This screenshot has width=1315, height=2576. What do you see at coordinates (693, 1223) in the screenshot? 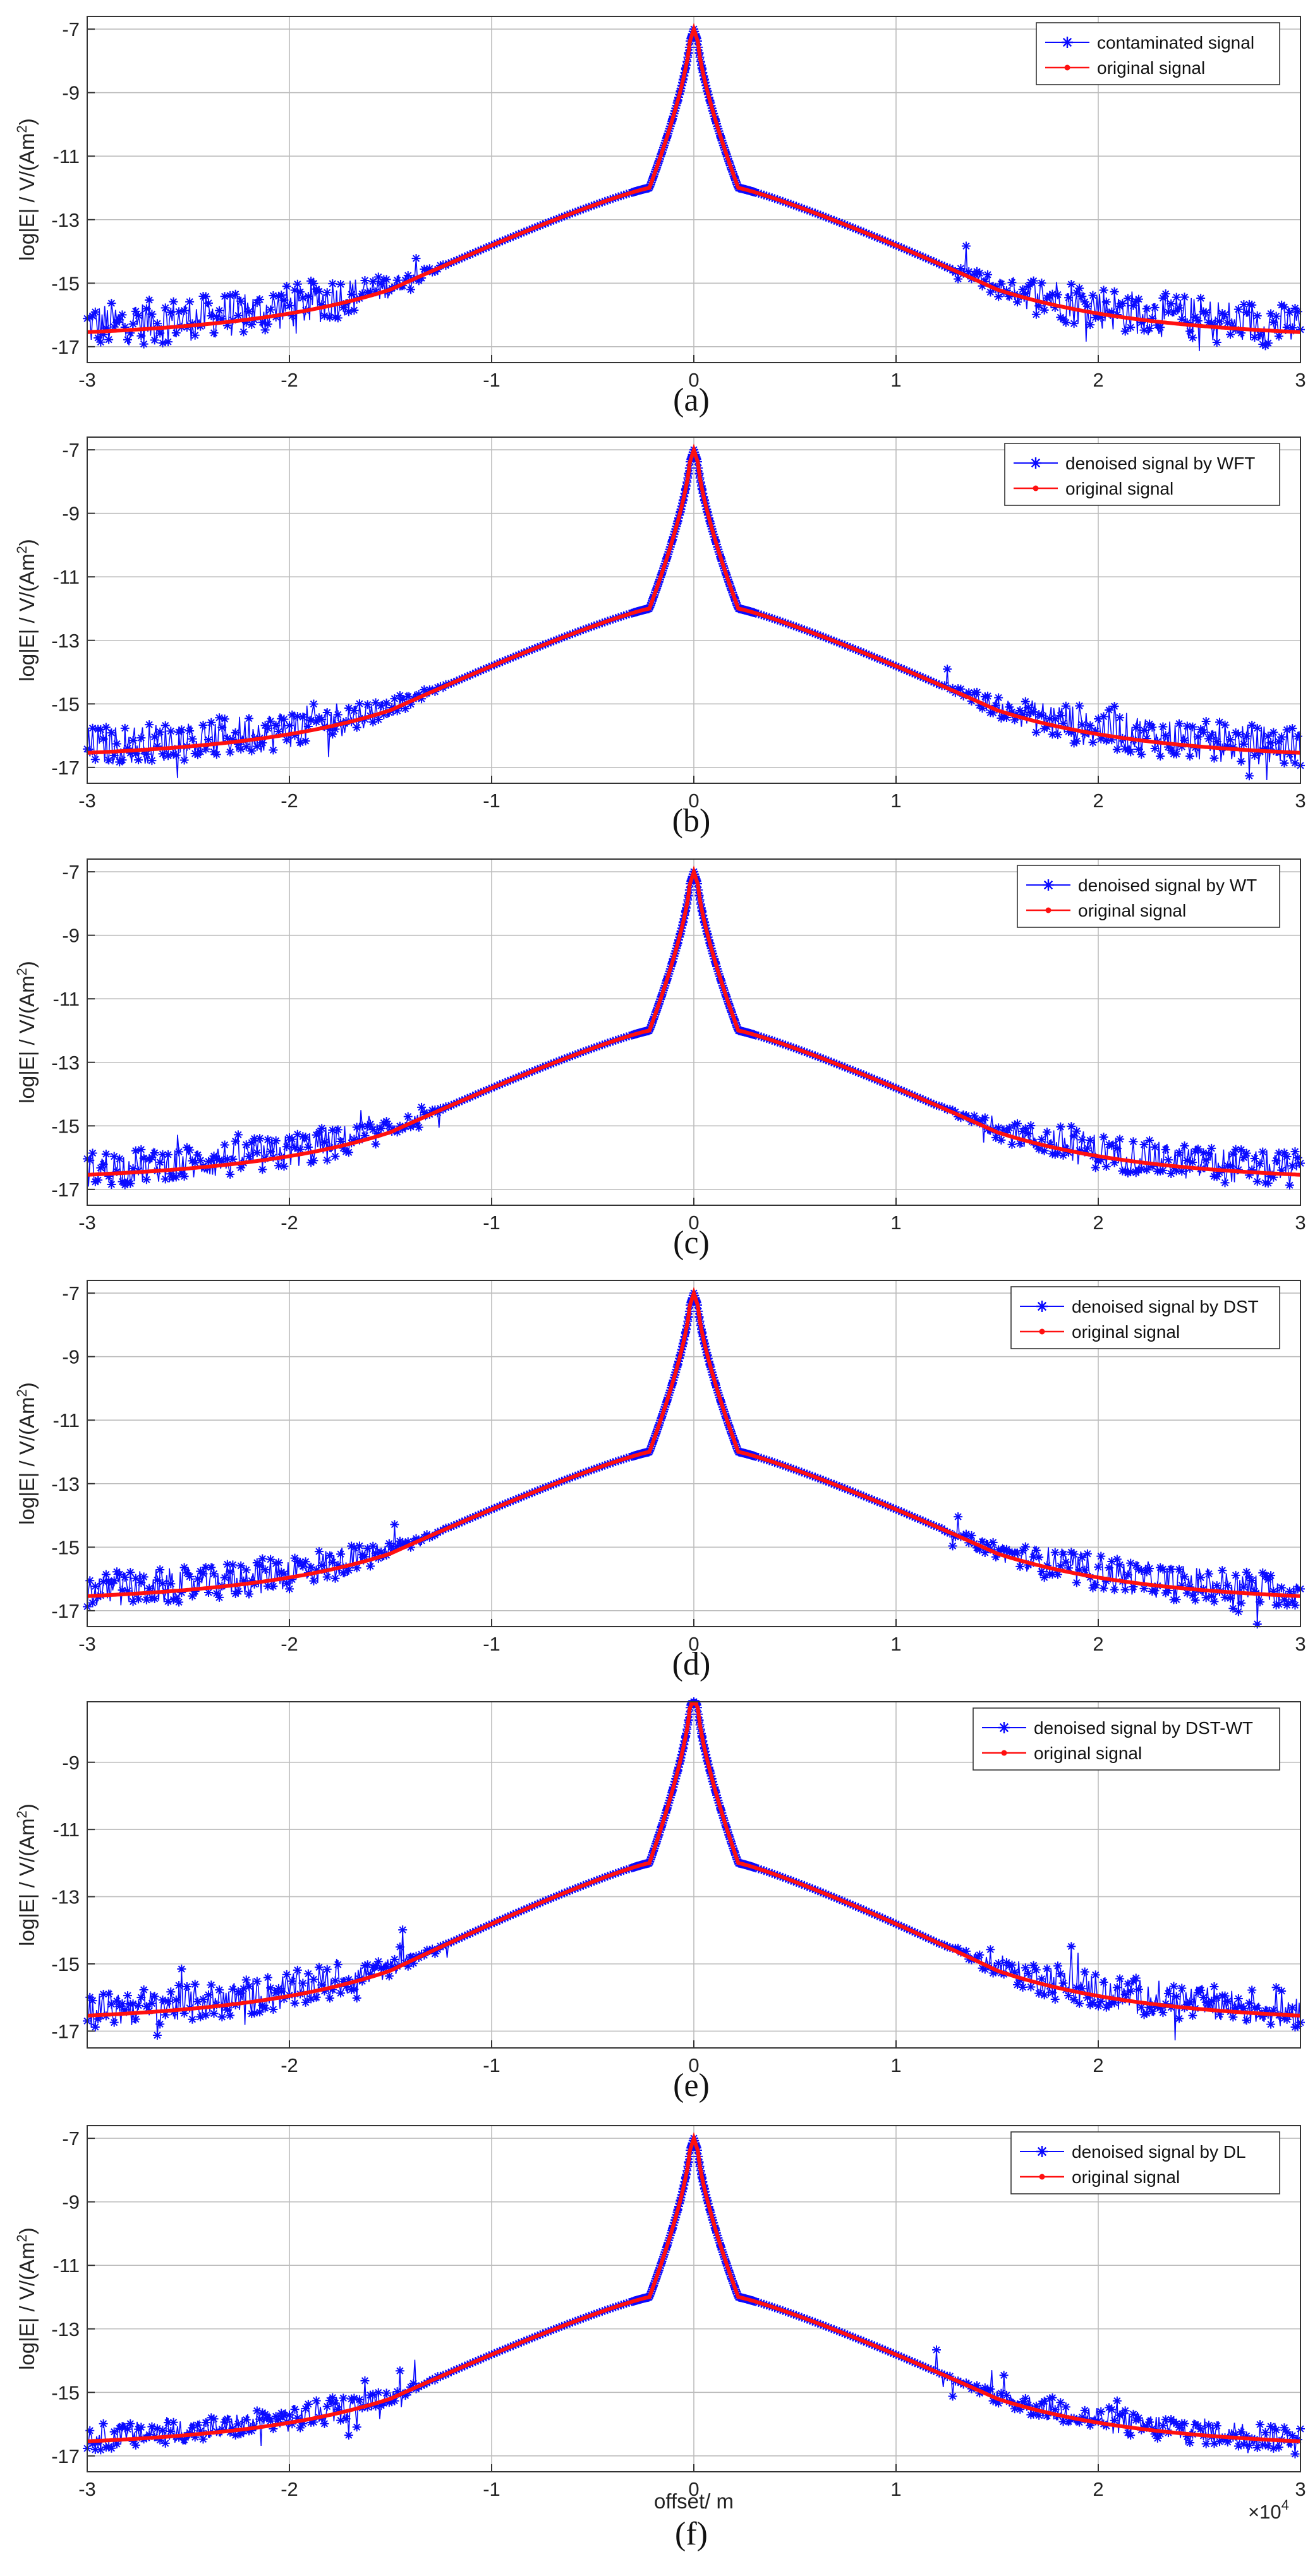
I see `x-tick-label: 0` at bounding box center [693, 1223].